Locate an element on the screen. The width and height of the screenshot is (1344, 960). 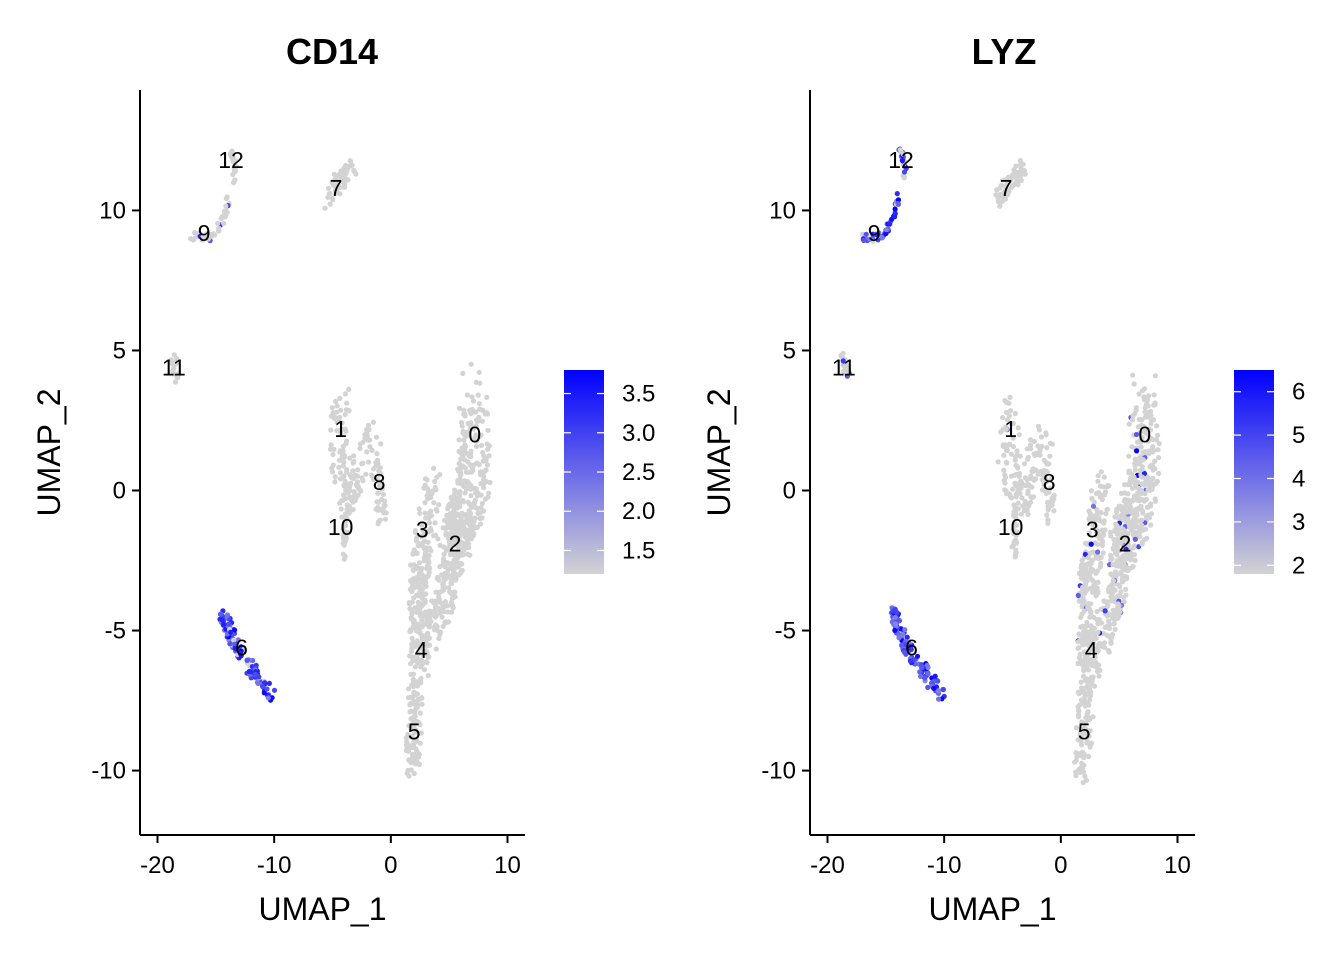
colorbar is located at coordinates (1254, 472).